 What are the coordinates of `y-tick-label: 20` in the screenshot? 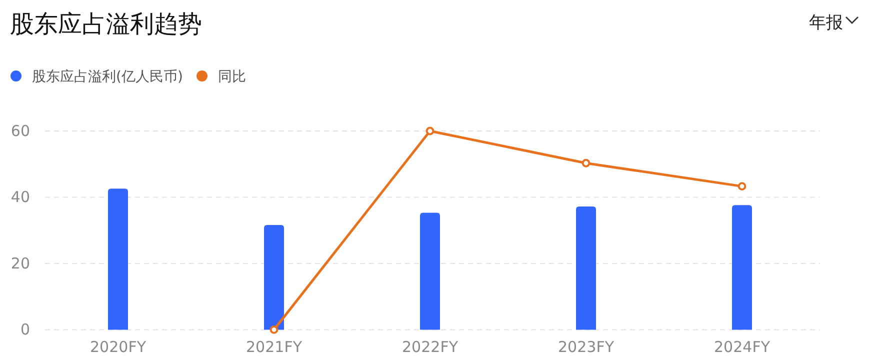 It's located at (20, 263).